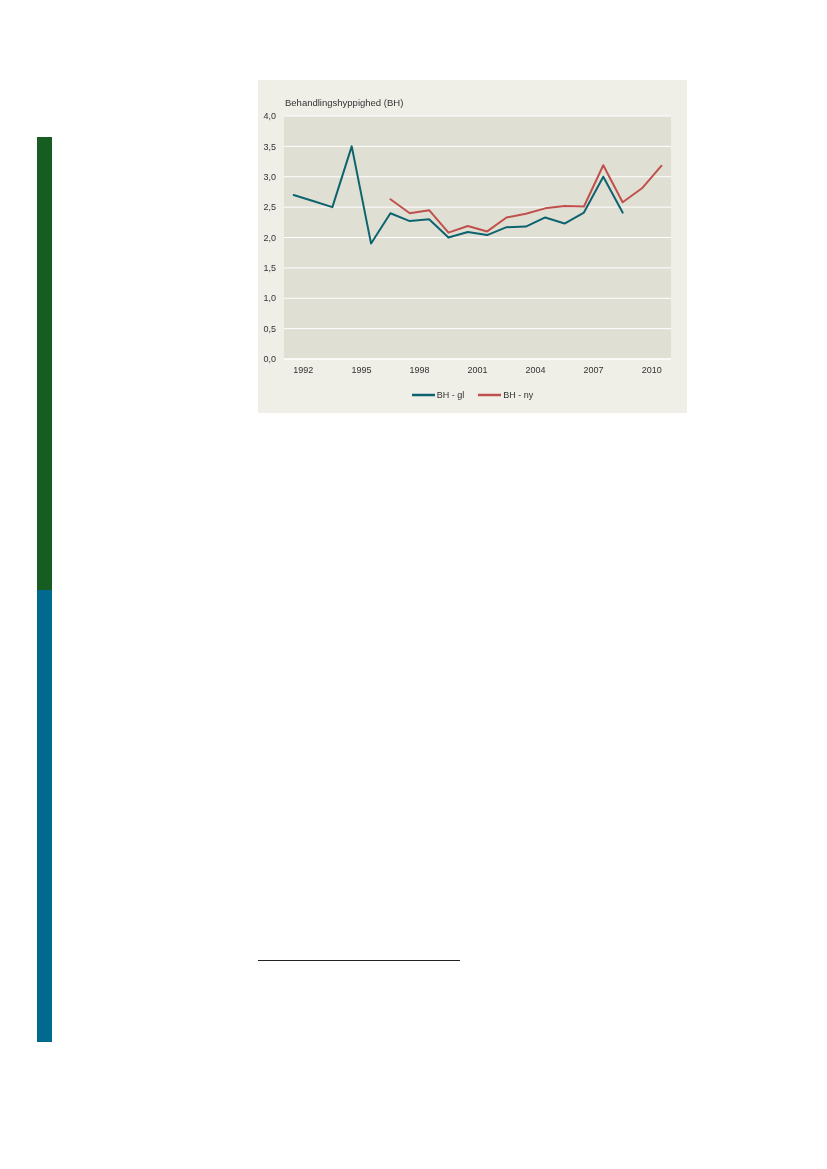 This screenshot has height=1169, width=827. Describe the element at coordinates (535, 370) in the screenshot. I see `x-tick-label: 2004` at that location.